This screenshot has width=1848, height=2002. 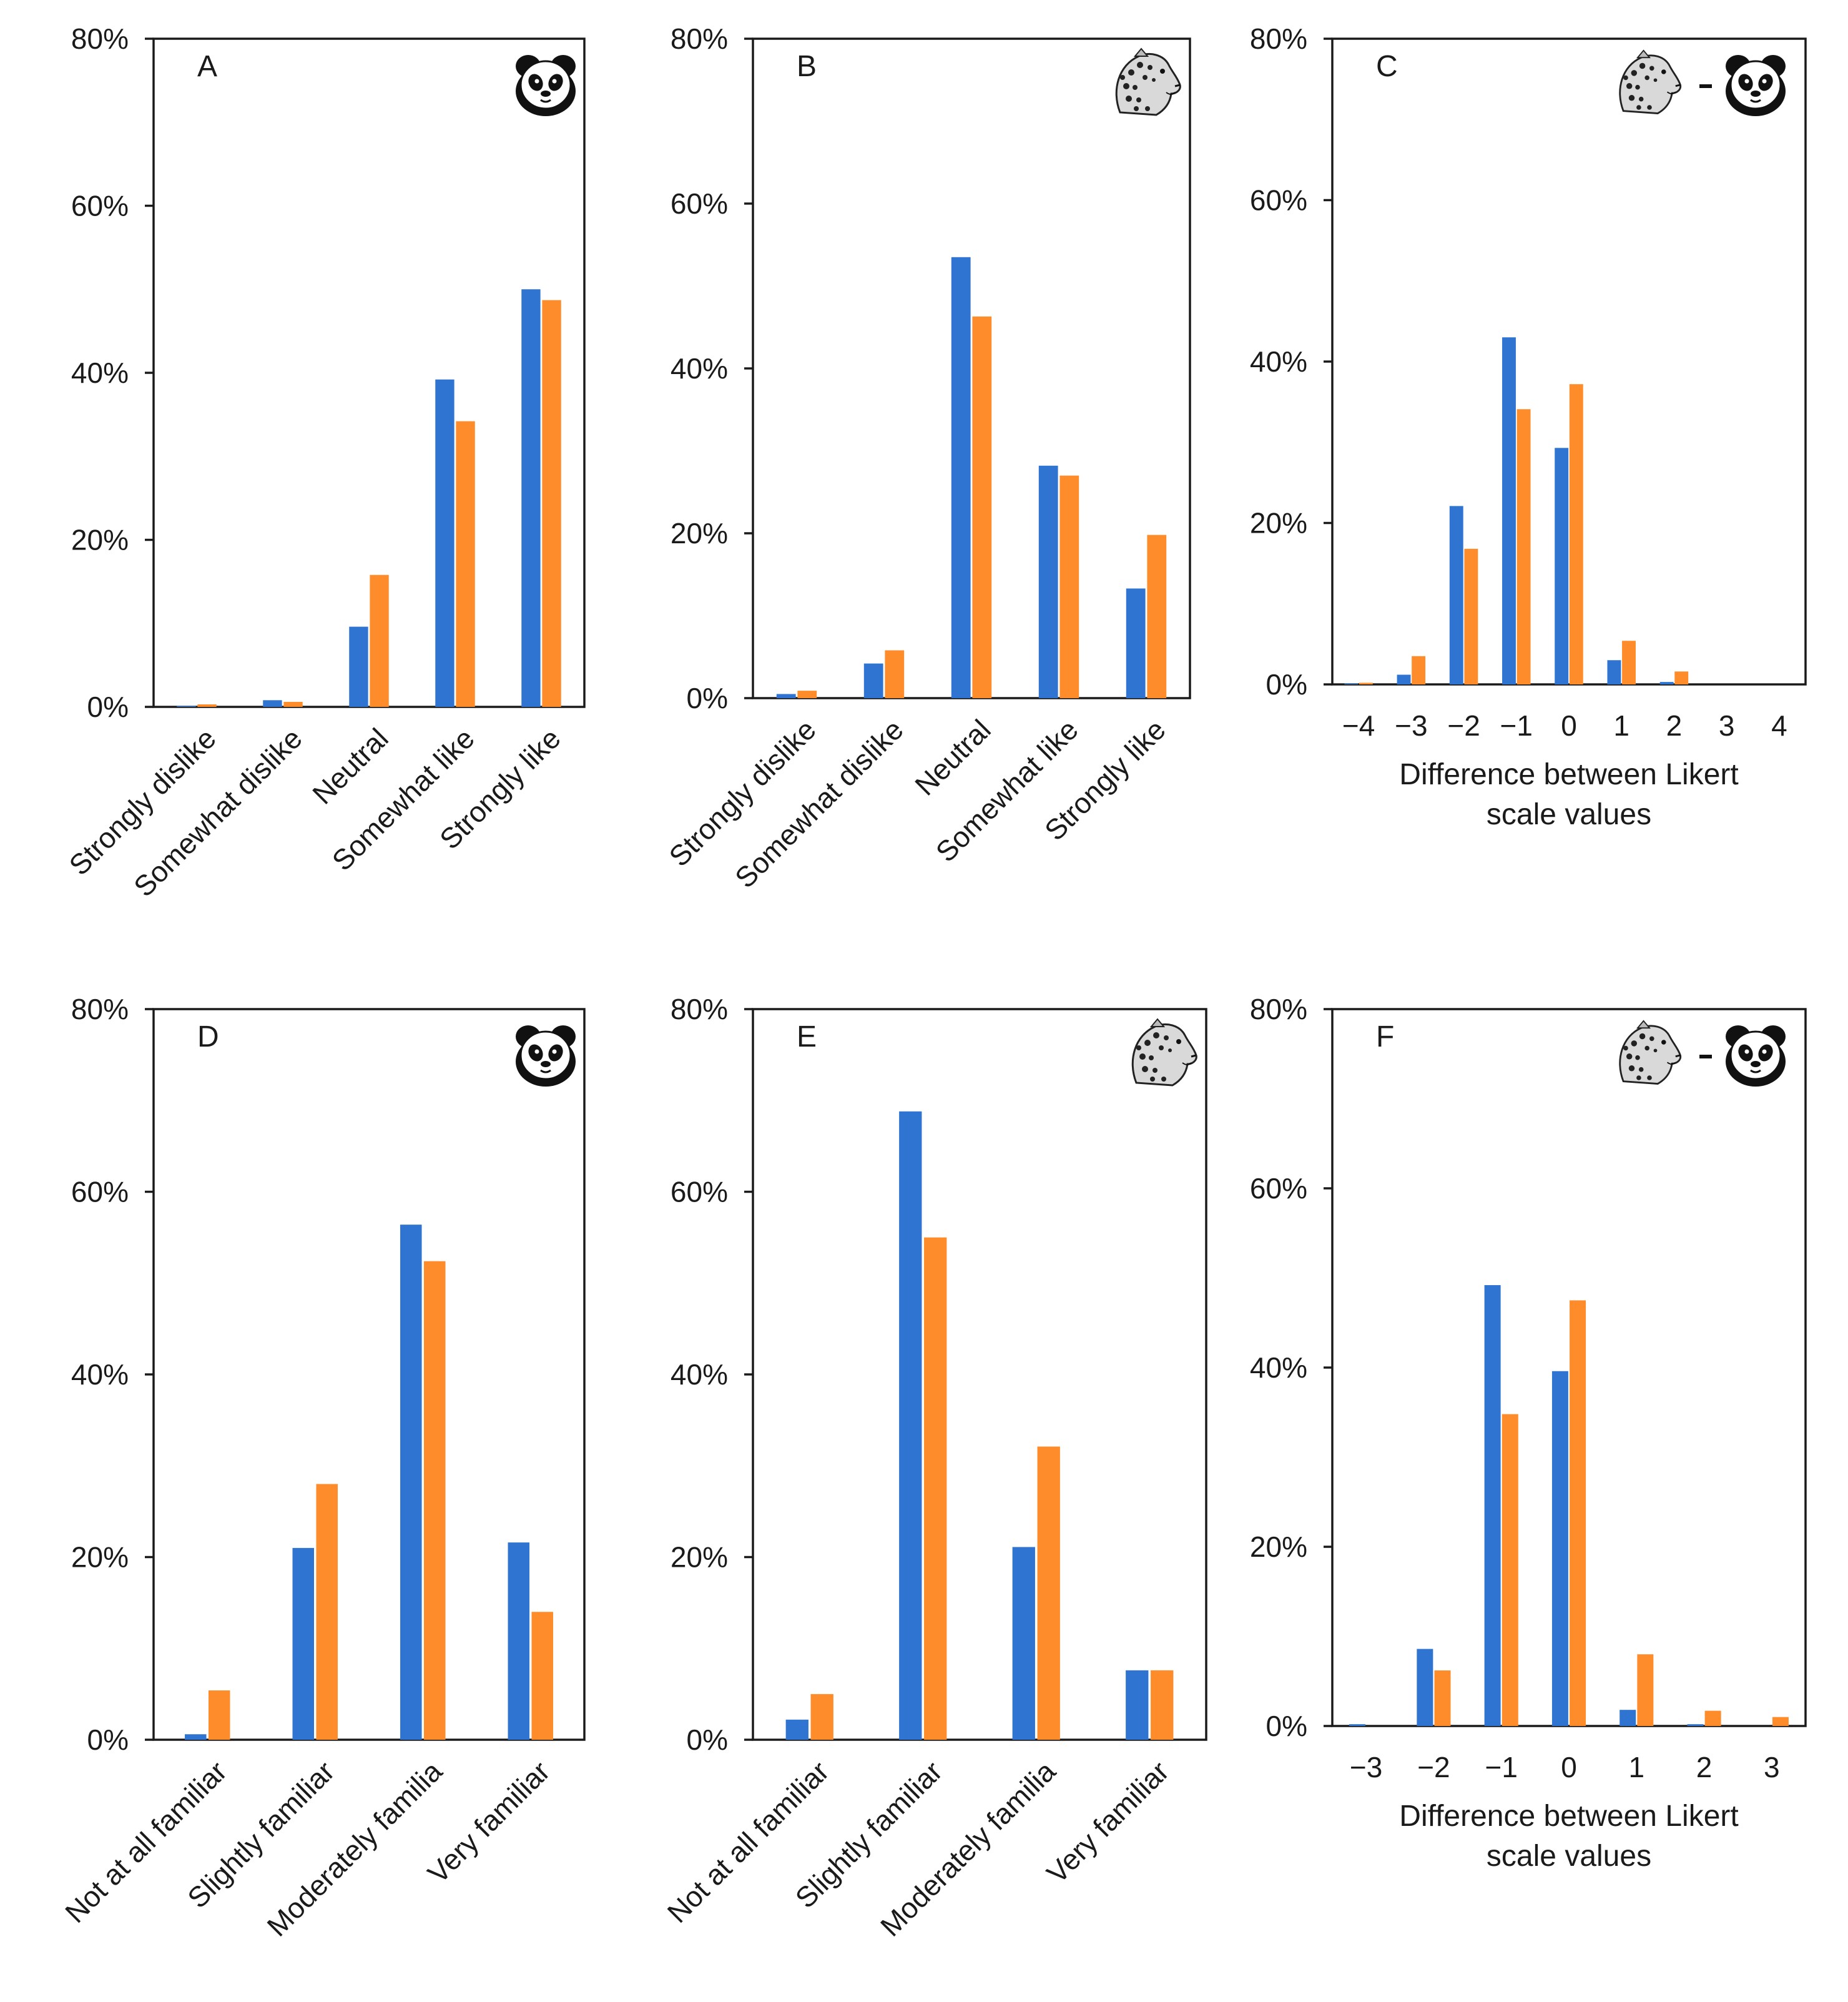 What do you see at coordinates (807, 66) in the screenshot?
I see `panel-letter: B` at bounding box center [807, 66].